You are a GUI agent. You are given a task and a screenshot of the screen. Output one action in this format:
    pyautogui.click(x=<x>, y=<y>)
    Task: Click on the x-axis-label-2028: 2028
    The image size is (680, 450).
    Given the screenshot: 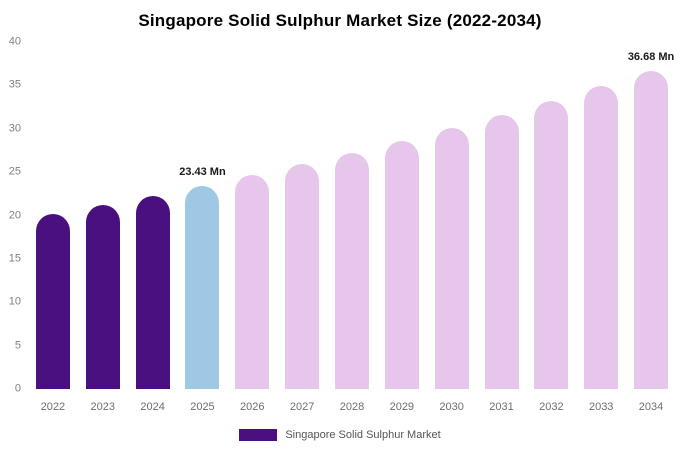 What is the action you would take?
    pyautogui.click(x=352, y=407)
    